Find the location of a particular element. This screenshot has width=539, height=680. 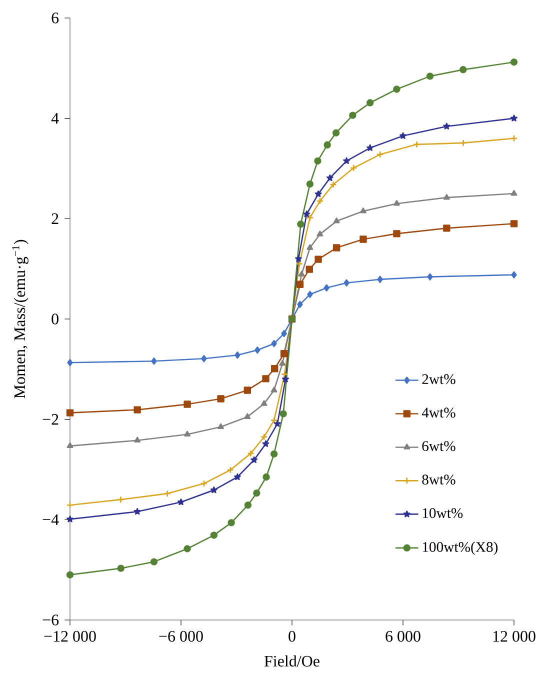

legend-label: 4wt% is located at coordinates (439, 413).